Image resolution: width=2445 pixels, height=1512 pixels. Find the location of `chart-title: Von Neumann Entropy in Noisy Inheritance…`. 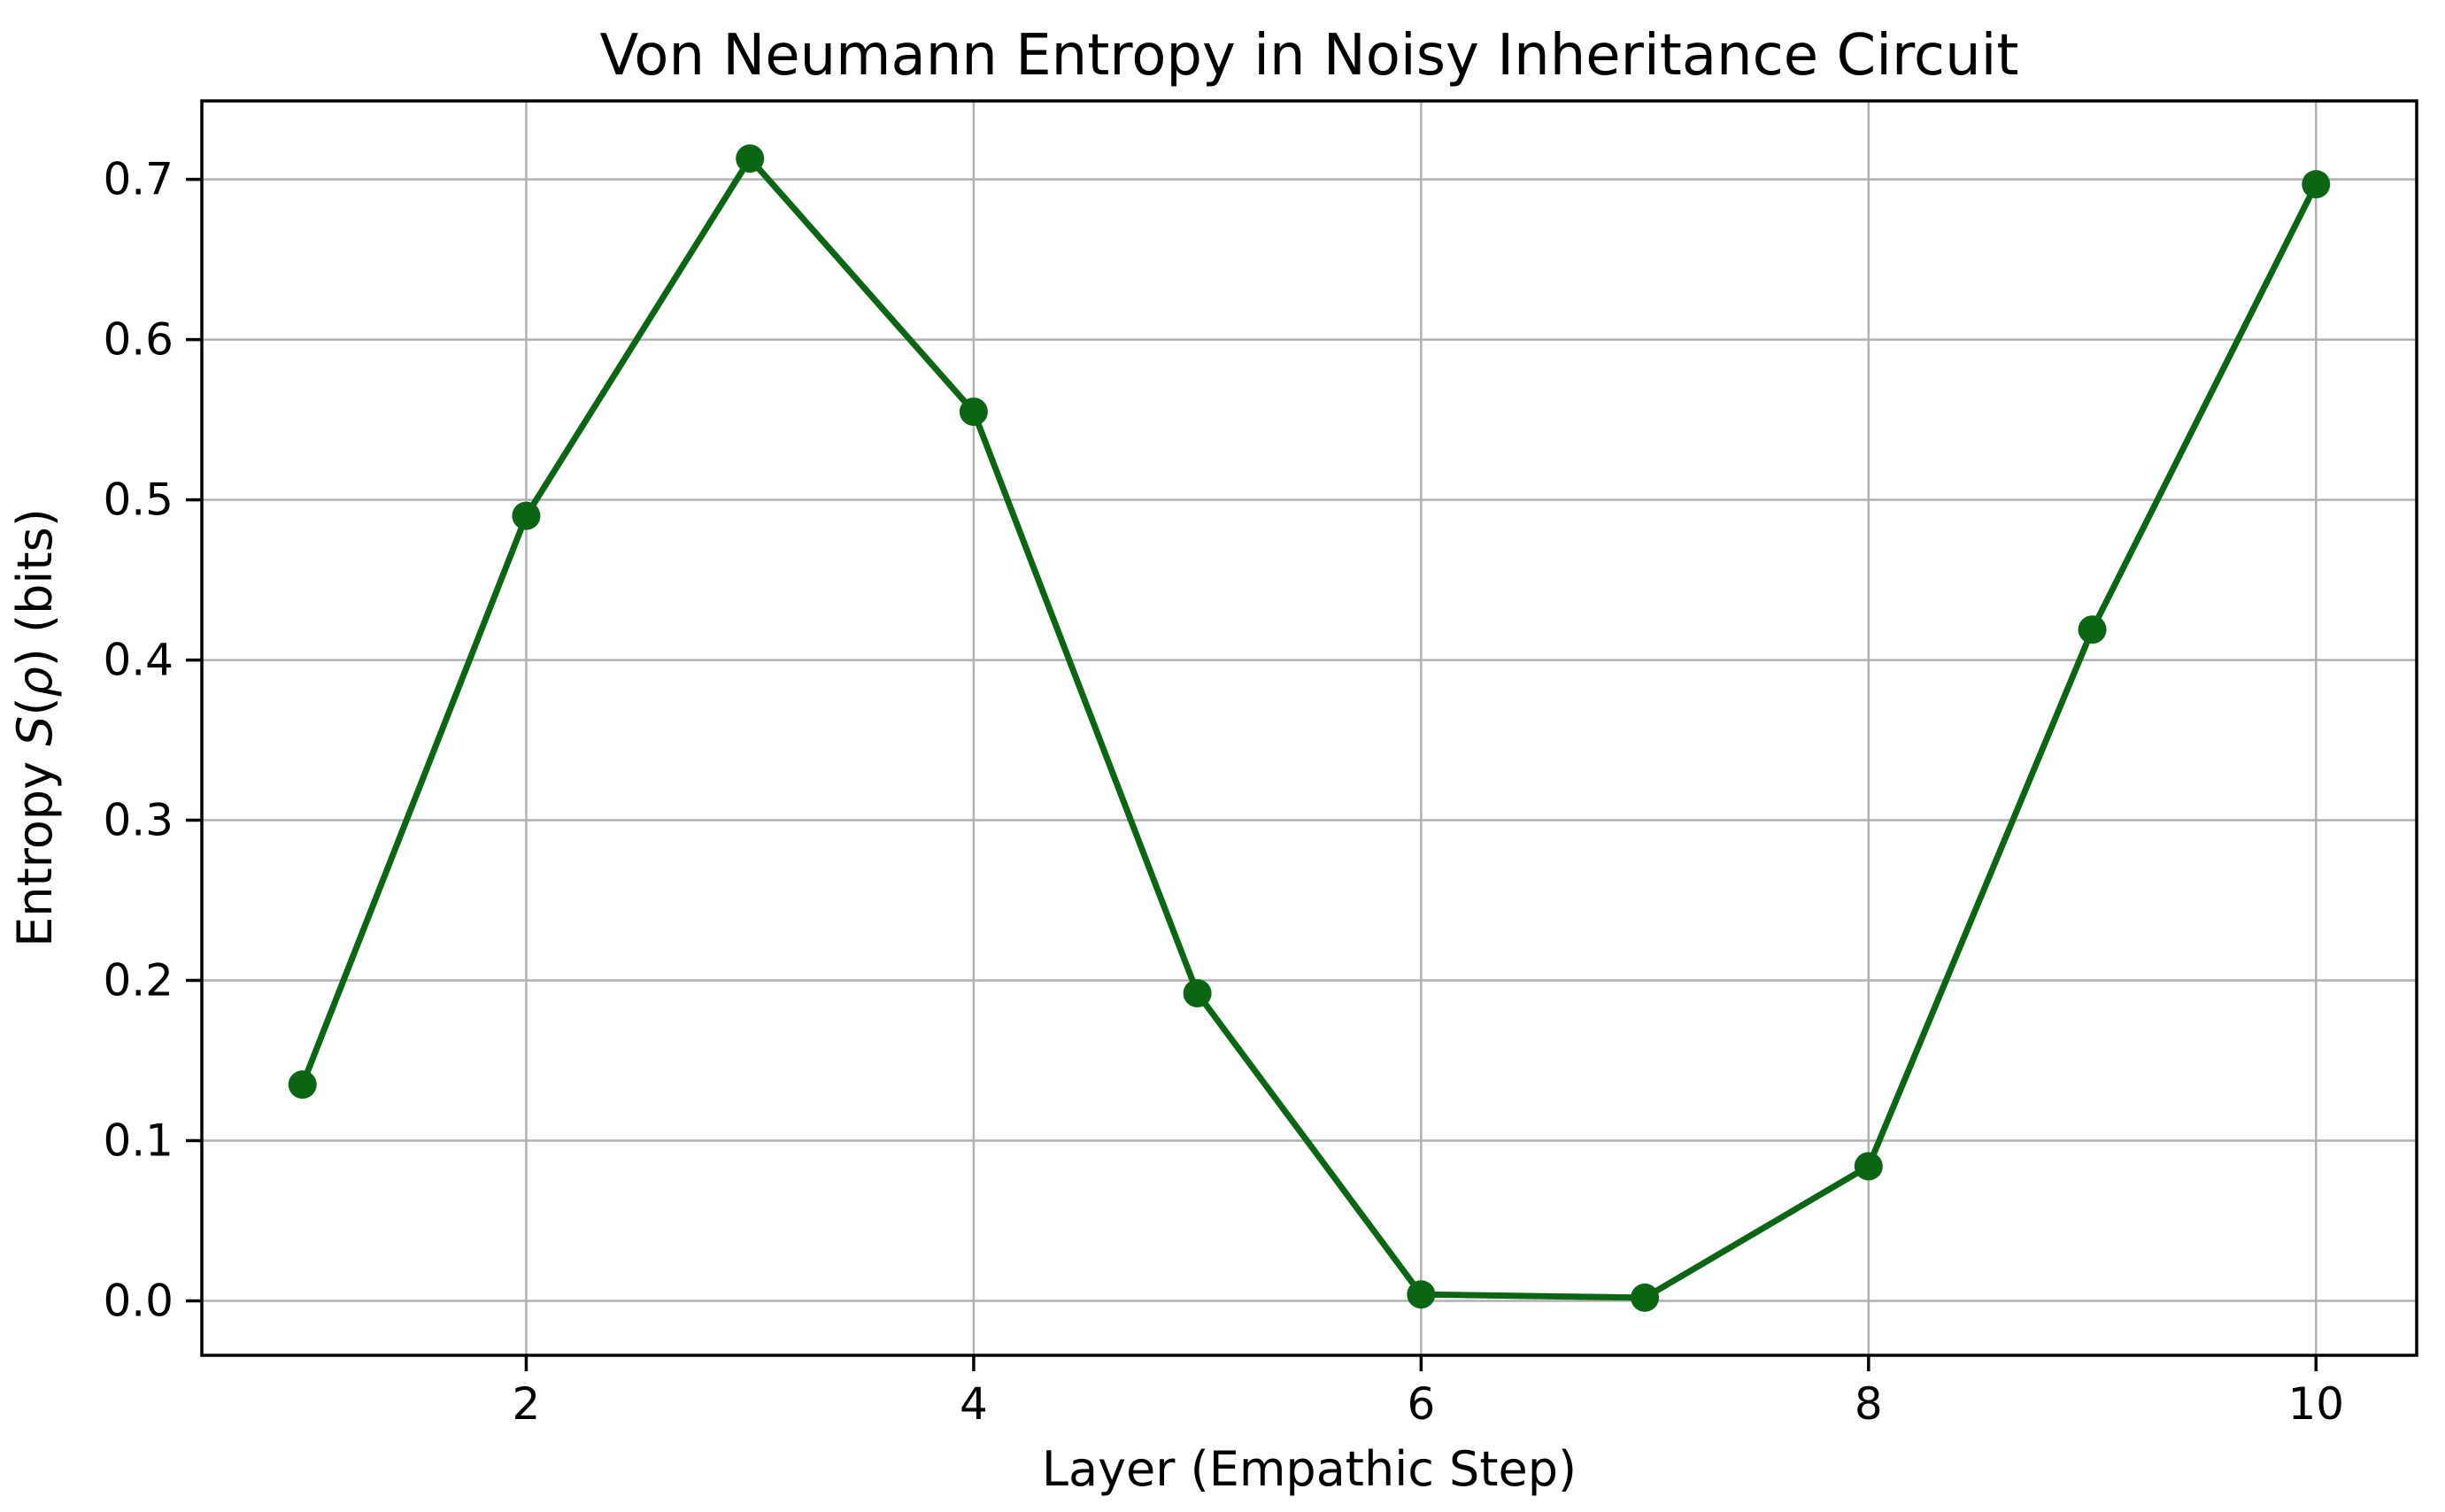

chart-title: Von Neumann Entropy in Noisy Inheritance… is located at coordinates (1308, 56).